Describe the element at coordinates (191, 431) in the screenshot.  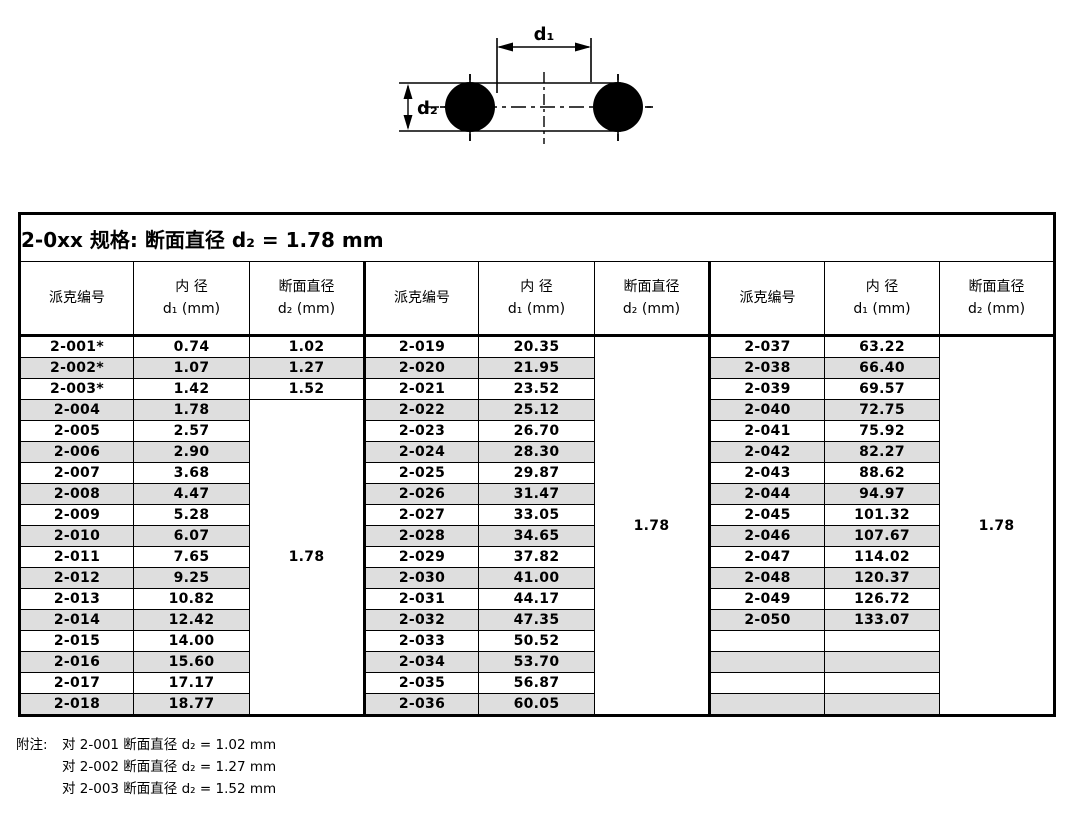
I see `inner-diameter-cell: 2.57` at that location.